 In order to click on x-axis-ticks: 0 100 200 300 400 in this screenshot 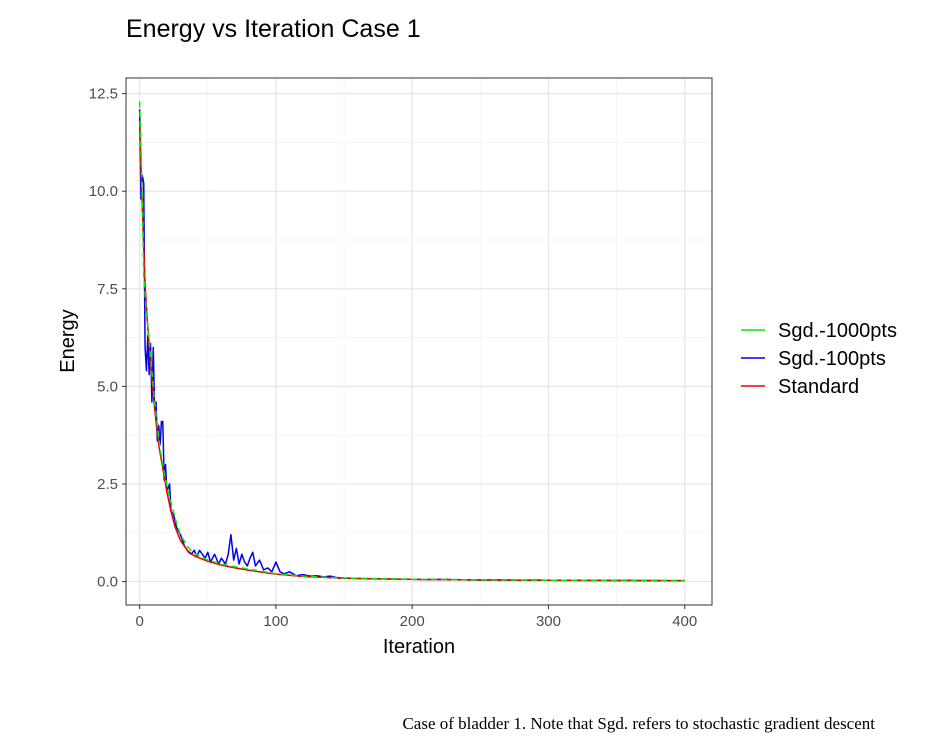, I will do `click(416, 617)`.